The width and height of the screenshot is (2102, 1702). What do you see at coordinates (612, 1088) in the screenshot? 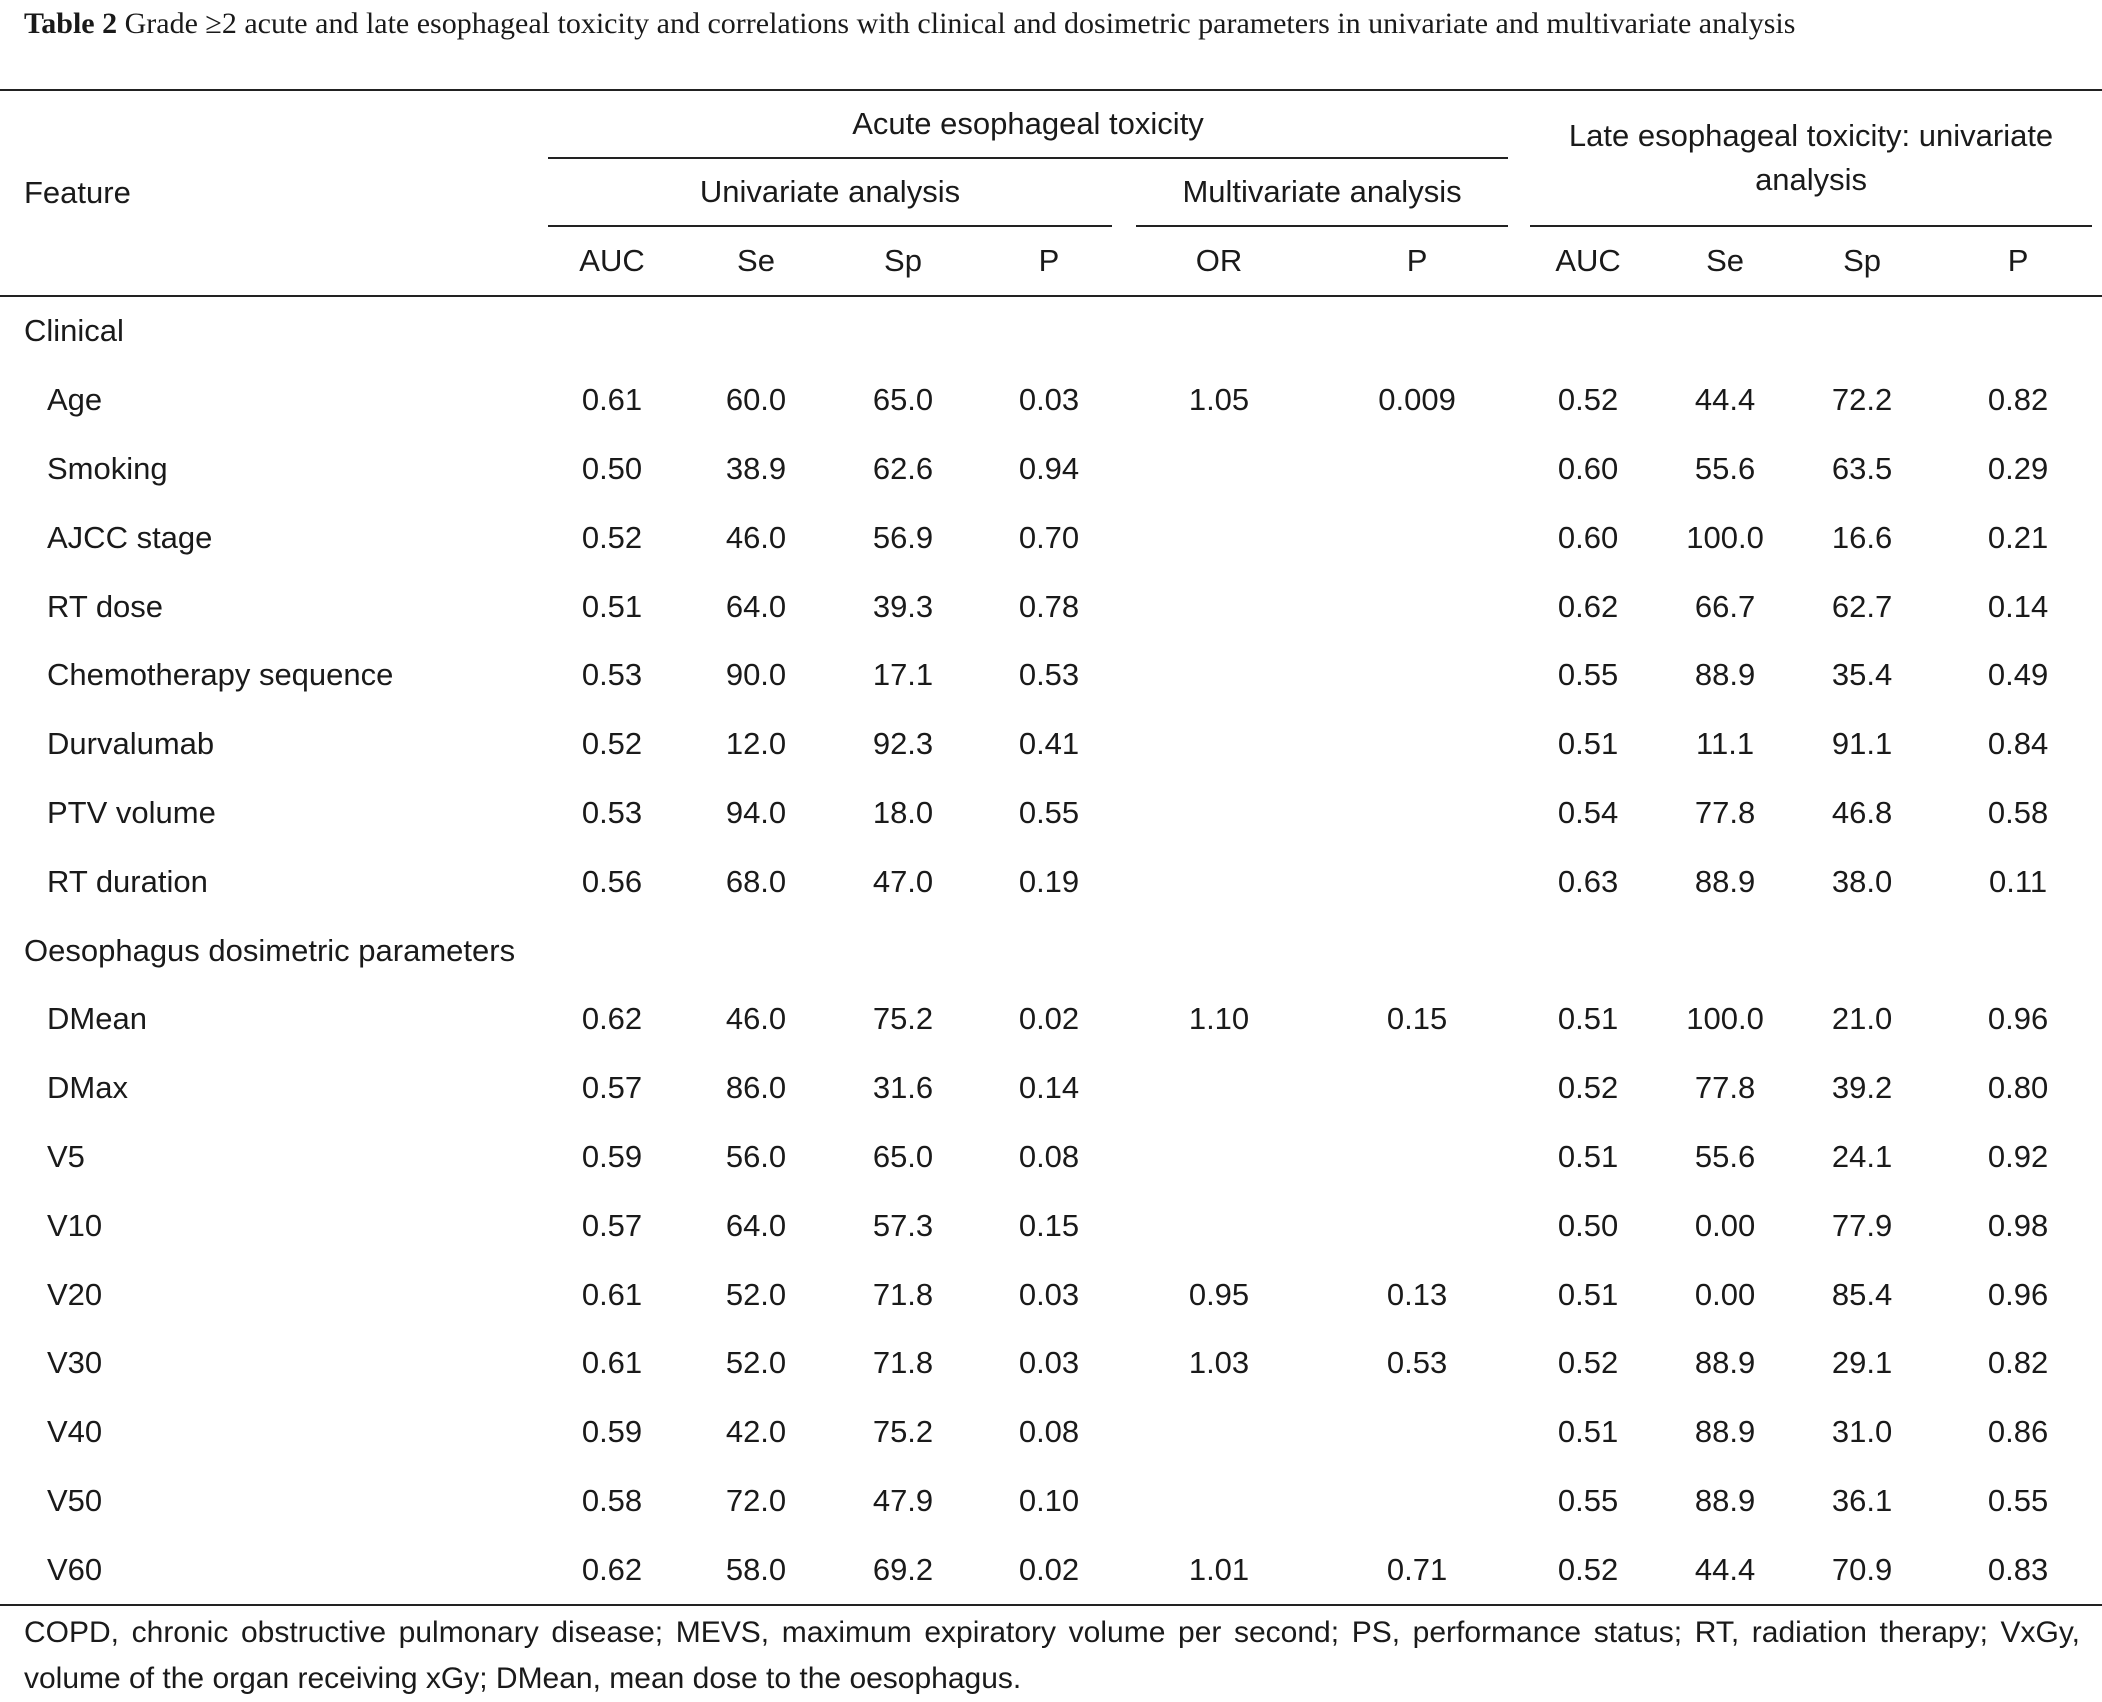
I see `value-cell-u-auc: 0.57` at bounding box center [612, 1088].